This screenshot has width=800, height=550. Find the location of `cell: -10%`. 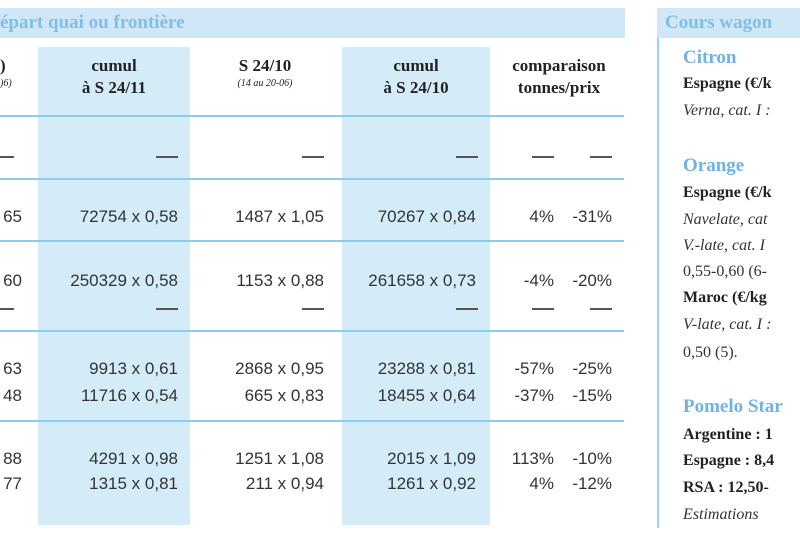

cell: -10% is located at coordinates (592, 458).